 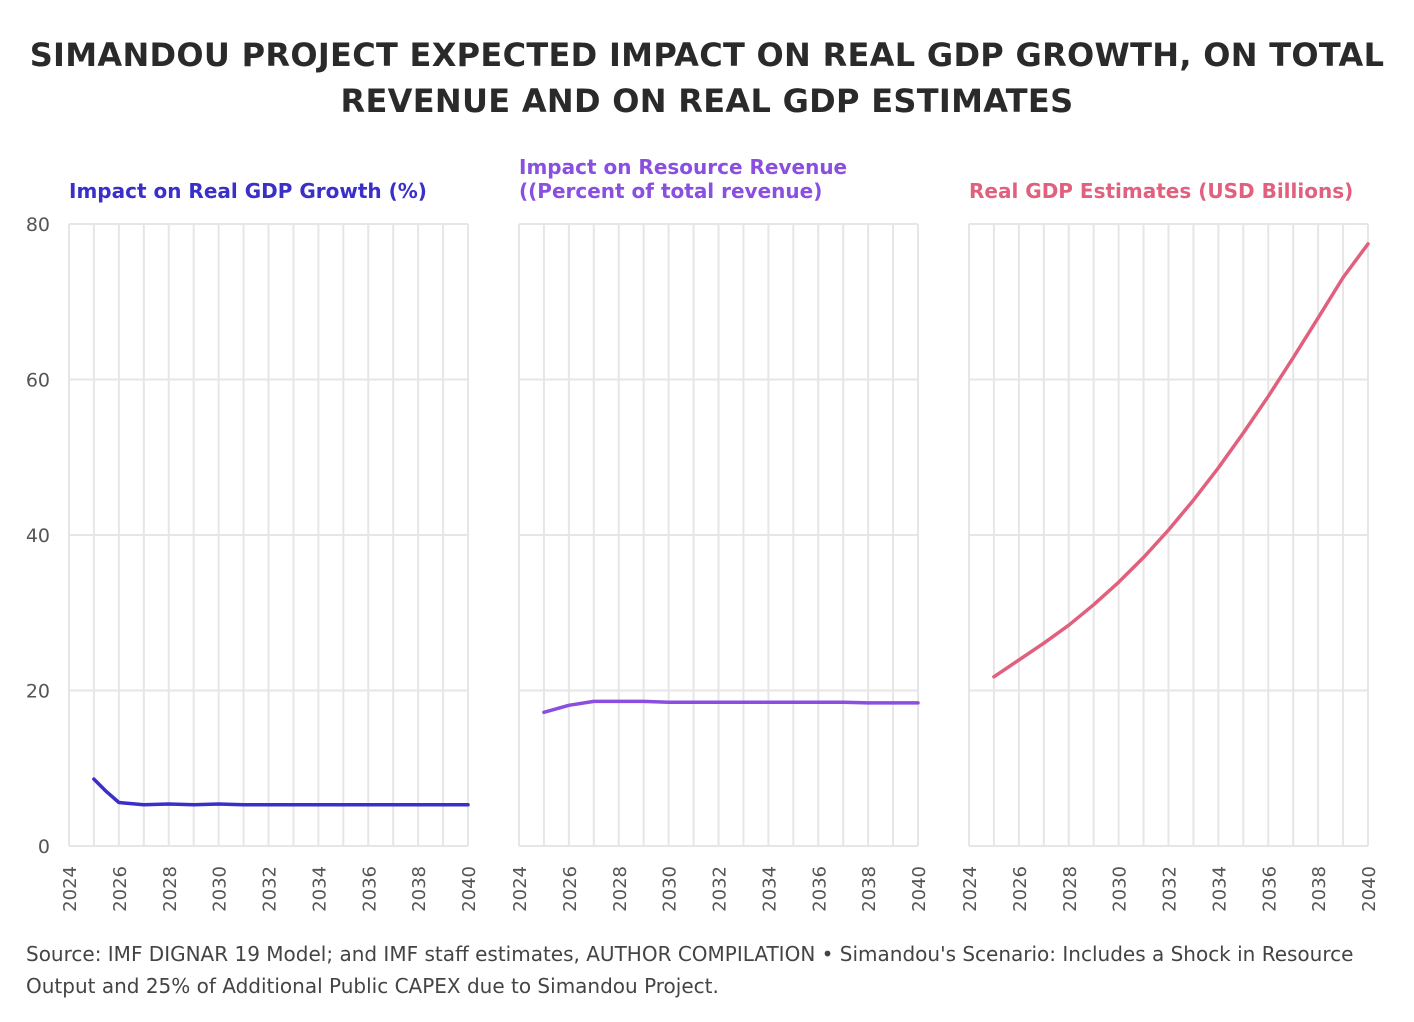 What do you see at coordinates (1170, 889) in the screenshot?
I see `x-tick-label-panel3-2032: 2032` at bounding box center [1170, 889].